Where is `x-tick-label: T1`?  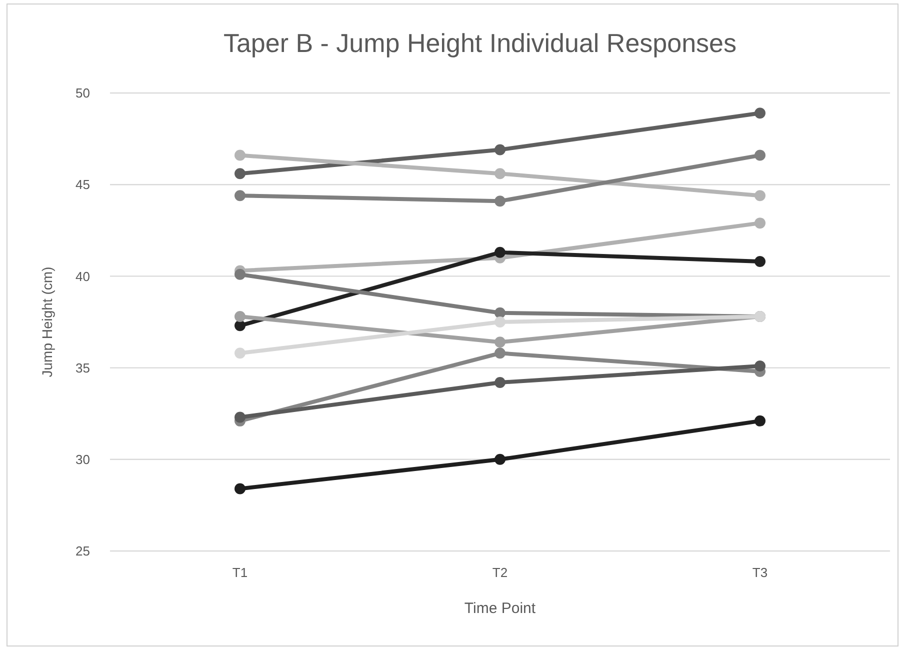
x-tick-label: T1 is located at coordinates (240, 572).